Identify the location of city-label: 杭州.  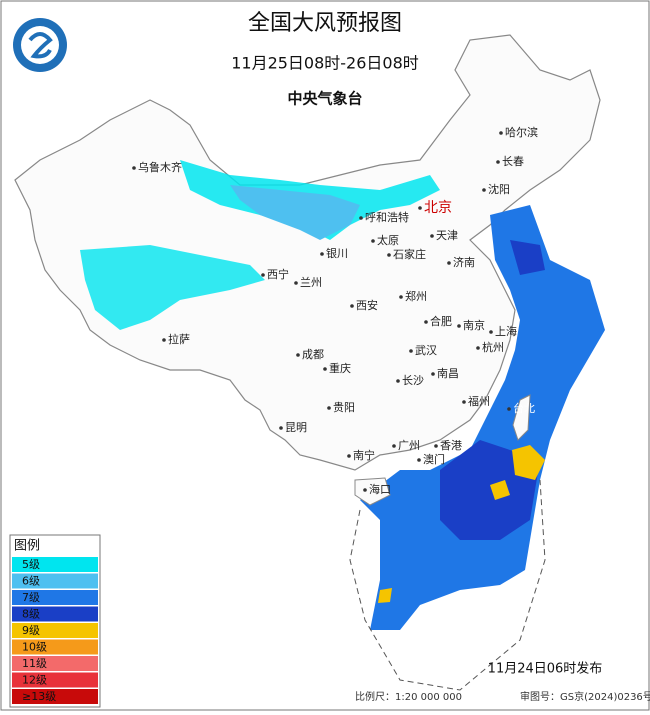
(493, 347).